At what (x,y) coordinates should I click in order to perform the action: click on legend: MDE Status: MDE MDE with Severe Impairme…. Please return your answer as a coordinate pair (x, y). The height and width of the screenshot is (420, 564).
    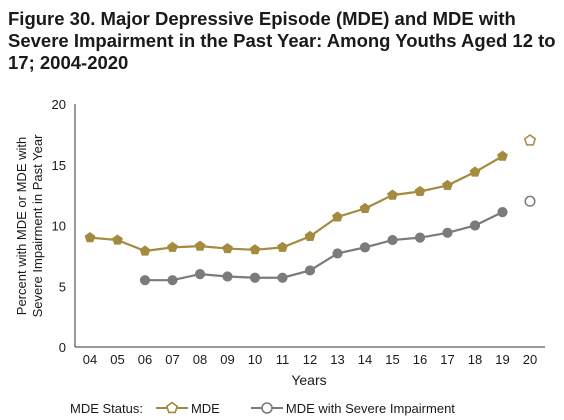
    Looking at the image, I should click on (277, 408).